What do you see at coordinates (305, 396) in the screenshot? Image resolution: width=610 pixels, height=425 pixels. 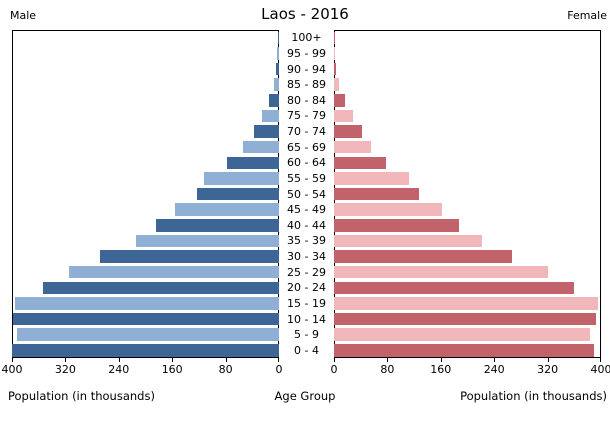 I see `center-axis-caption: Age Group` at bounding box center [305, 396].